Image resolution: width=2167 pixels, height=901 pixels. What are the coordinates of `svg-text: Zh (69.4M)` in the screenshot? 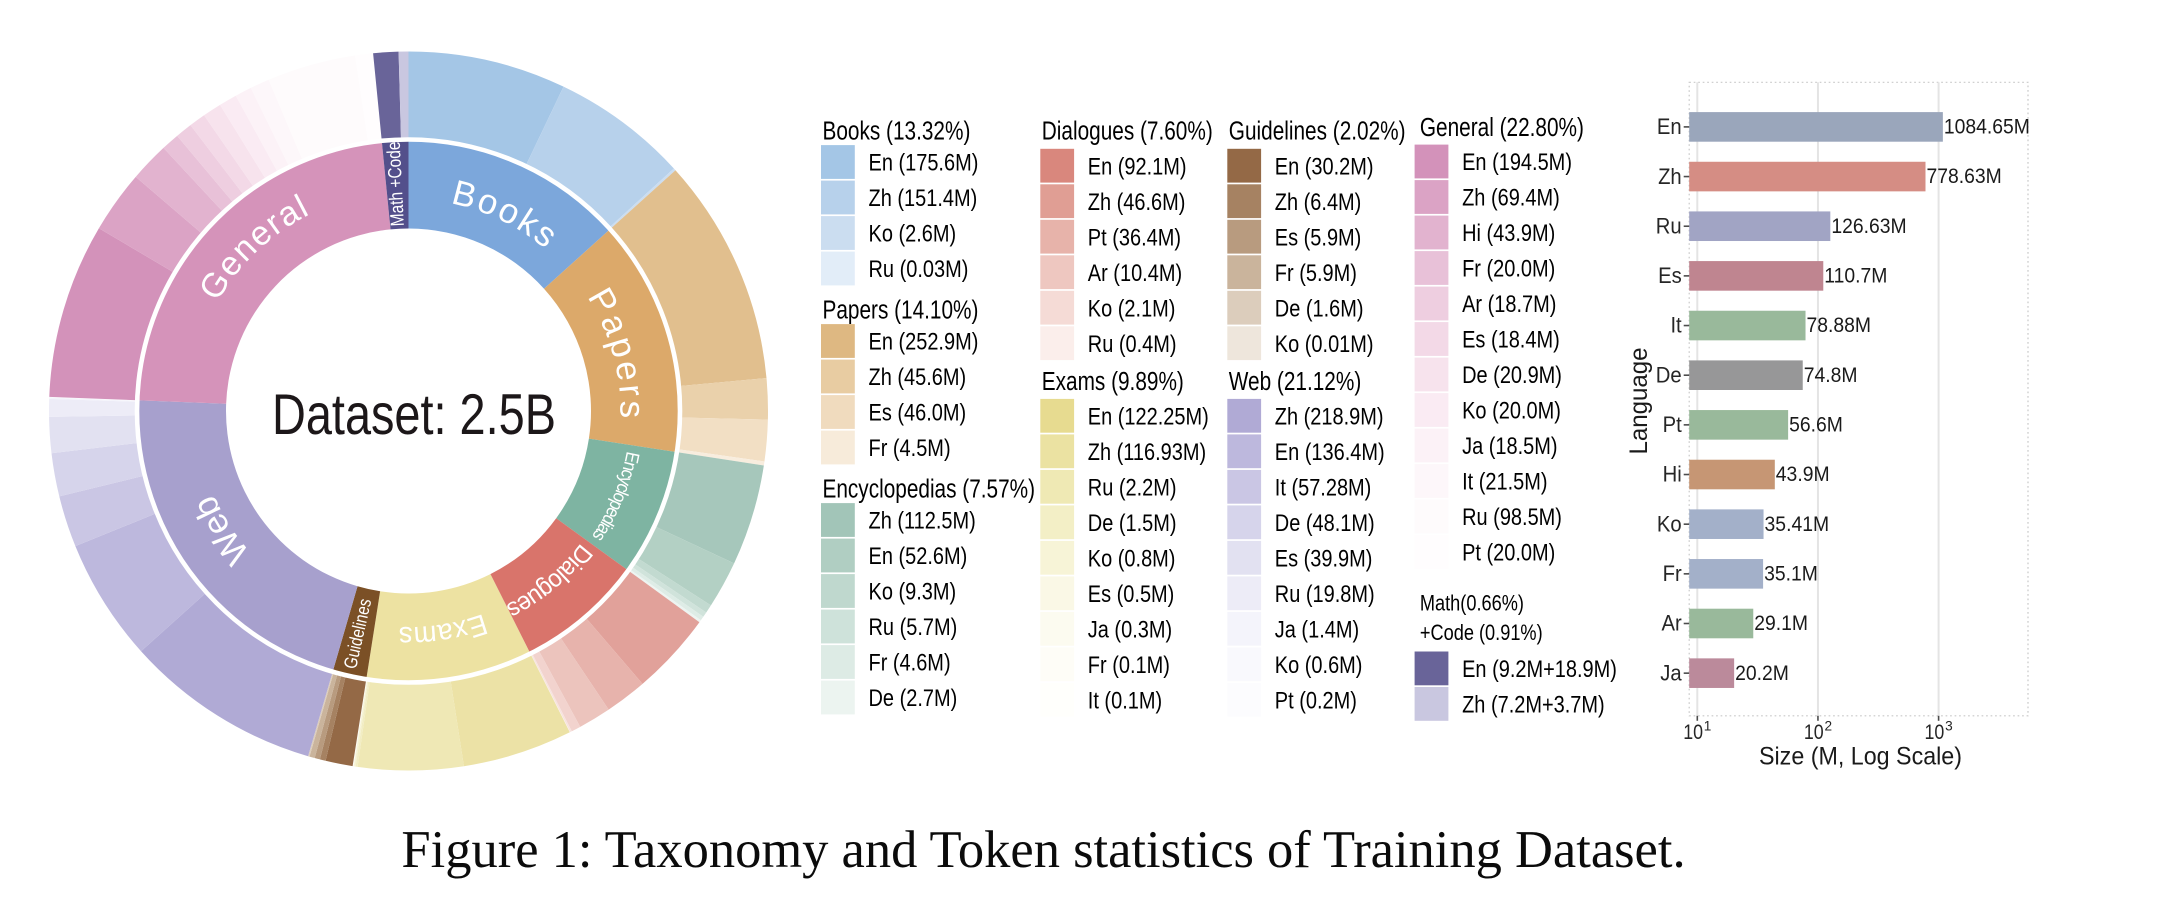 It's located at (1511, 198).